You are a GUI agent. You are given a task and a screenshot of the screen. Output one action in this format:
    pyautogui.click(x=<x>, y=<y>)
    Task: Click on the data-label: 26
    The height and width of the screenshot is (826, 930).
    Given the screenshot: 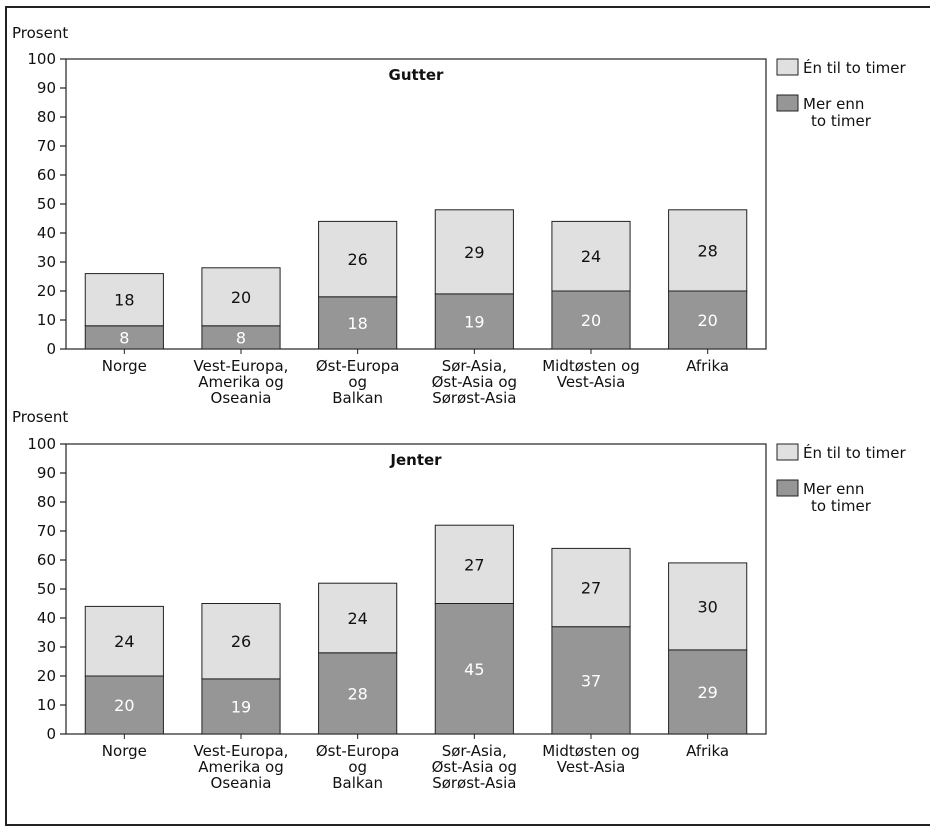 What is the action you would take?
    pyautogui.click(x=241, y=641)
    